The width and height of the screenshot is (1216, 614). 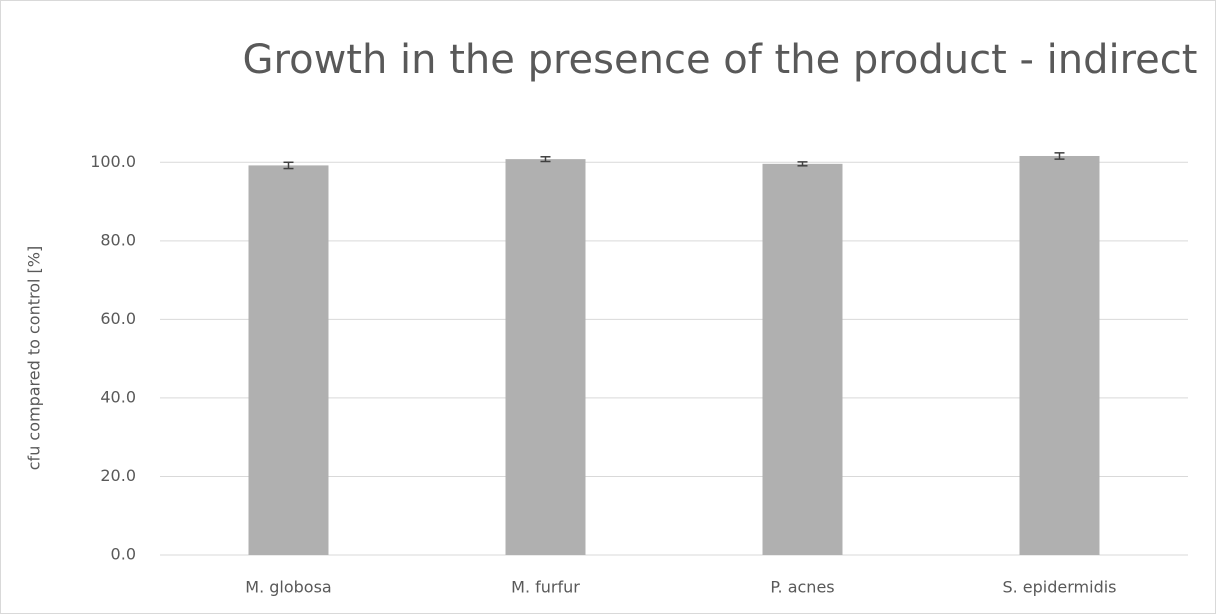 What do you see at coordinates (118, 318) in the screenshot?
I see `y-tick-label: 60.0` at bounding box center [118, 318].